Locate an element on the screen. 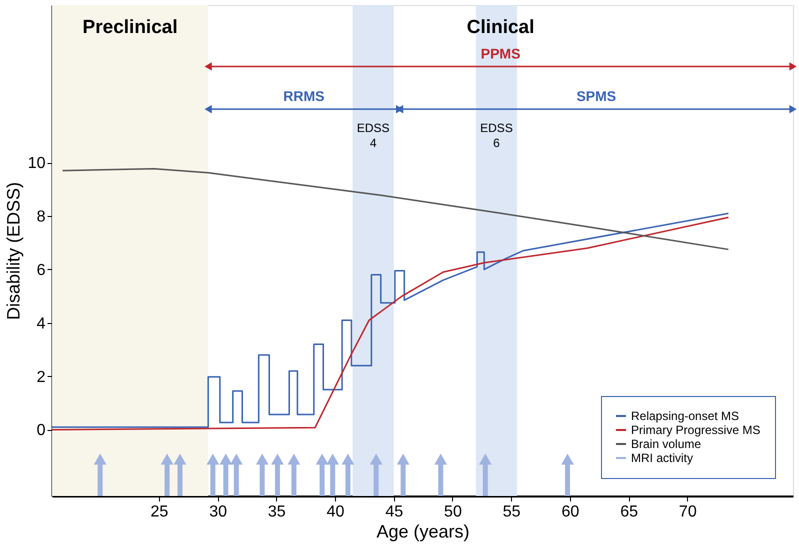 The image size is (799, 546). series-label: SPMS is located at coordinates (596, 96).